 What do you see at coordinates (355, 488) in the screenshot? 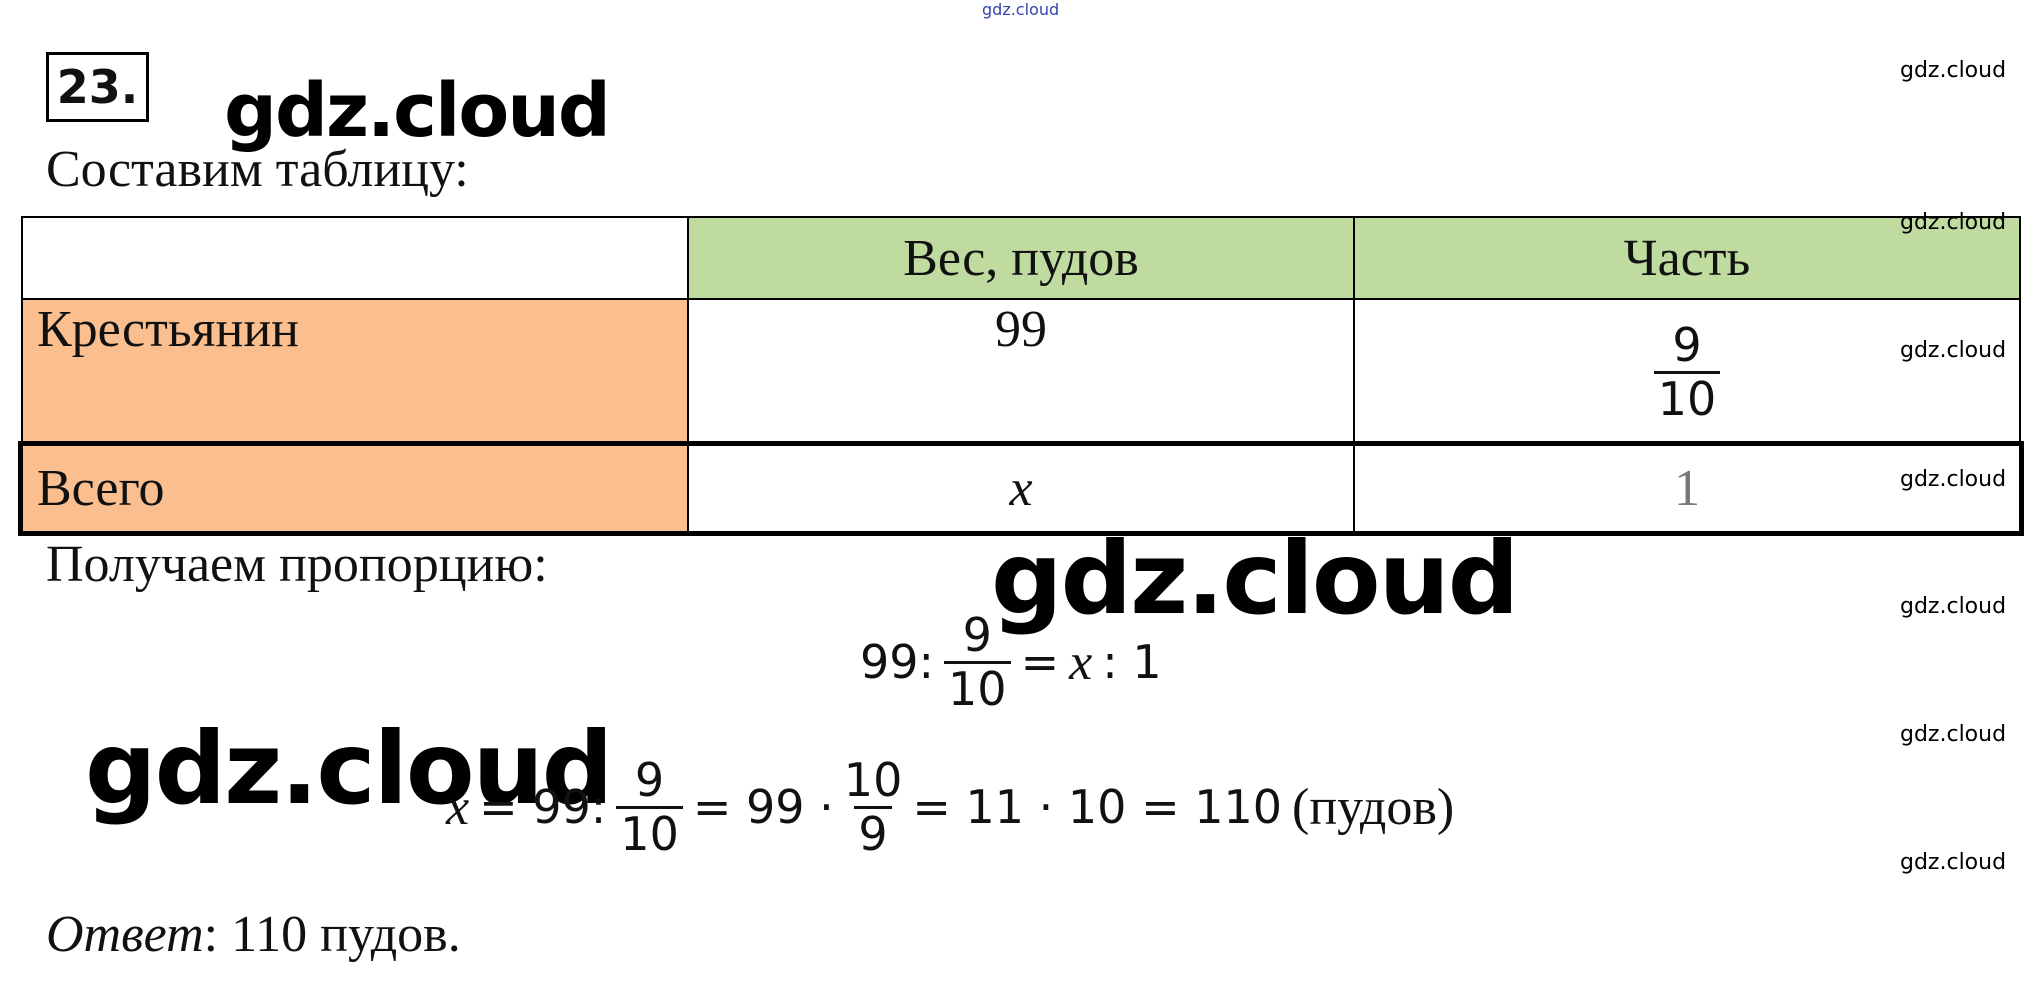
I see `row-label: Всего` at bounding box center [355, 488].